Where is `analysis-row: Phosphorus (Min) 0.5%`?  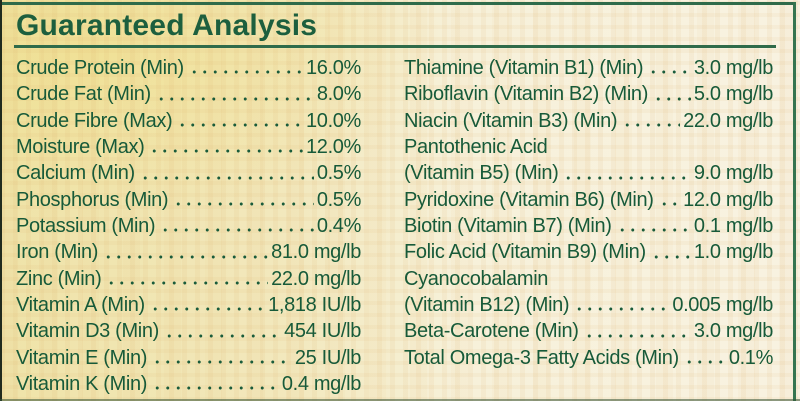 analysis-row: Phosphorus (Min) 0.5% is located at coordinates (189, 200).